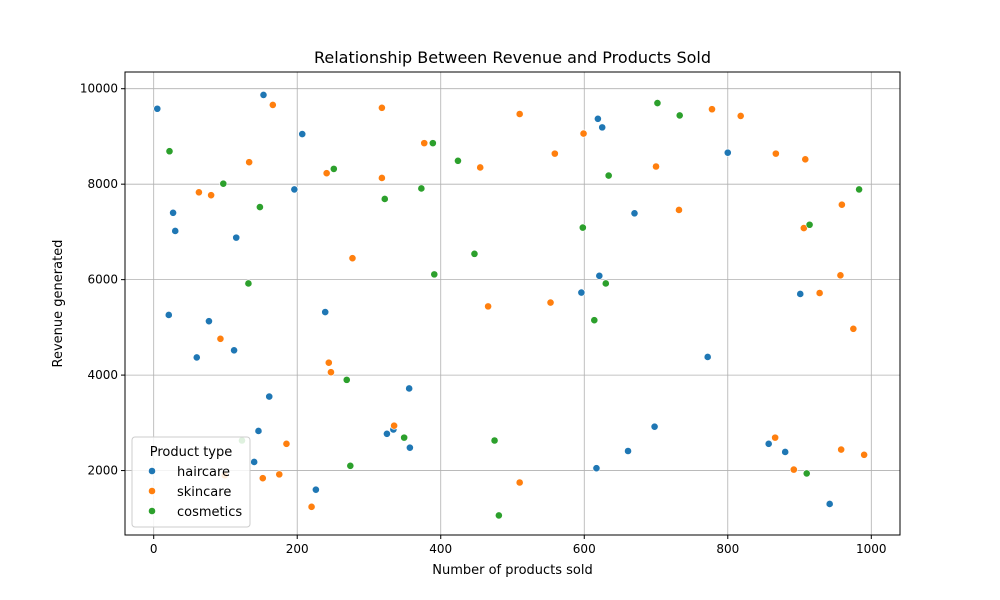 The height and width of the screenshot is (600, 1000). I want to click on legend-label-skincare: skincare, so click(204, 492).